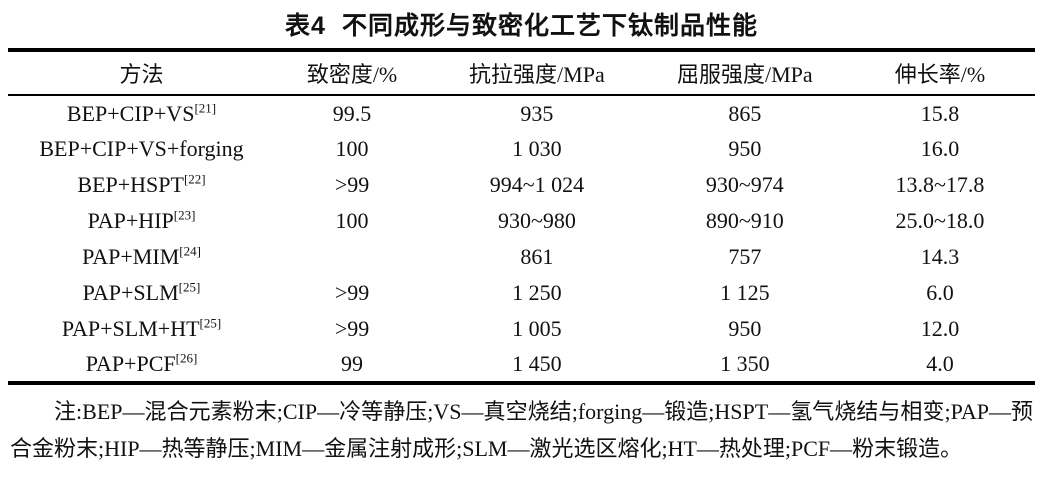  What do you see at coordinates (141, 328) in the screenshot?
I see `method-cell: PAP+SLM+HT[25]` at bounding box center [141, 328].